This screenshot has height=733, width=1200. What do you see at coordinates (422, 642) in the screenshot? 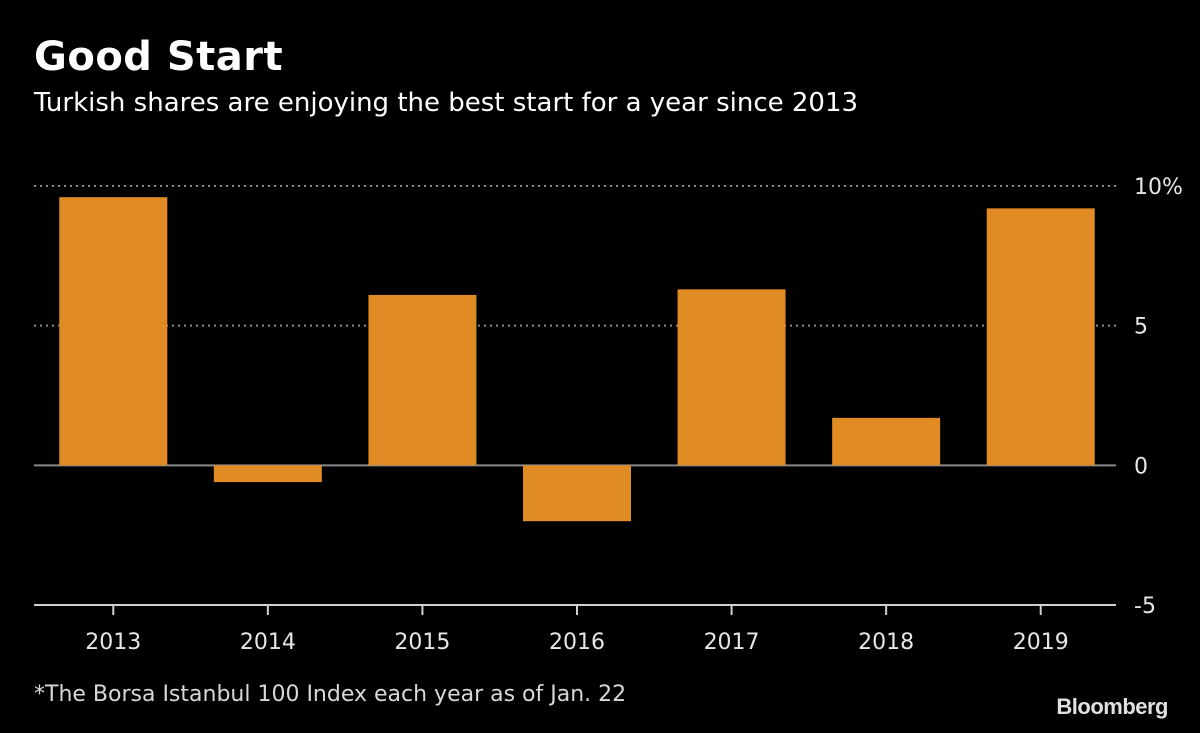
I see `x-tick-label: 2015` at bounding box center [422, 642].